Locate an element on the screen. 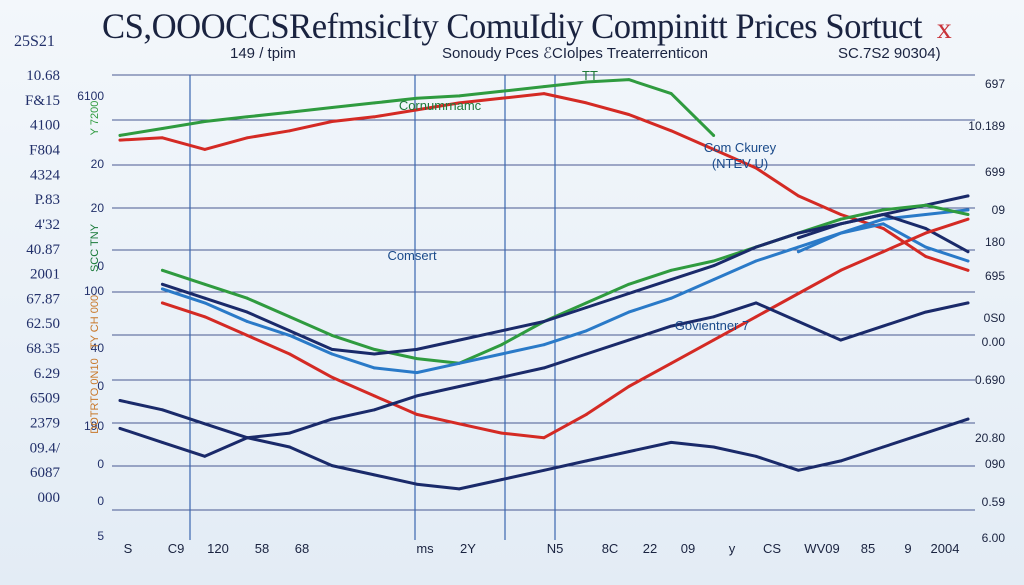 This screenshot has width=1024, height=585. right-tick-label: 697 is located at coordinates (995, 84).